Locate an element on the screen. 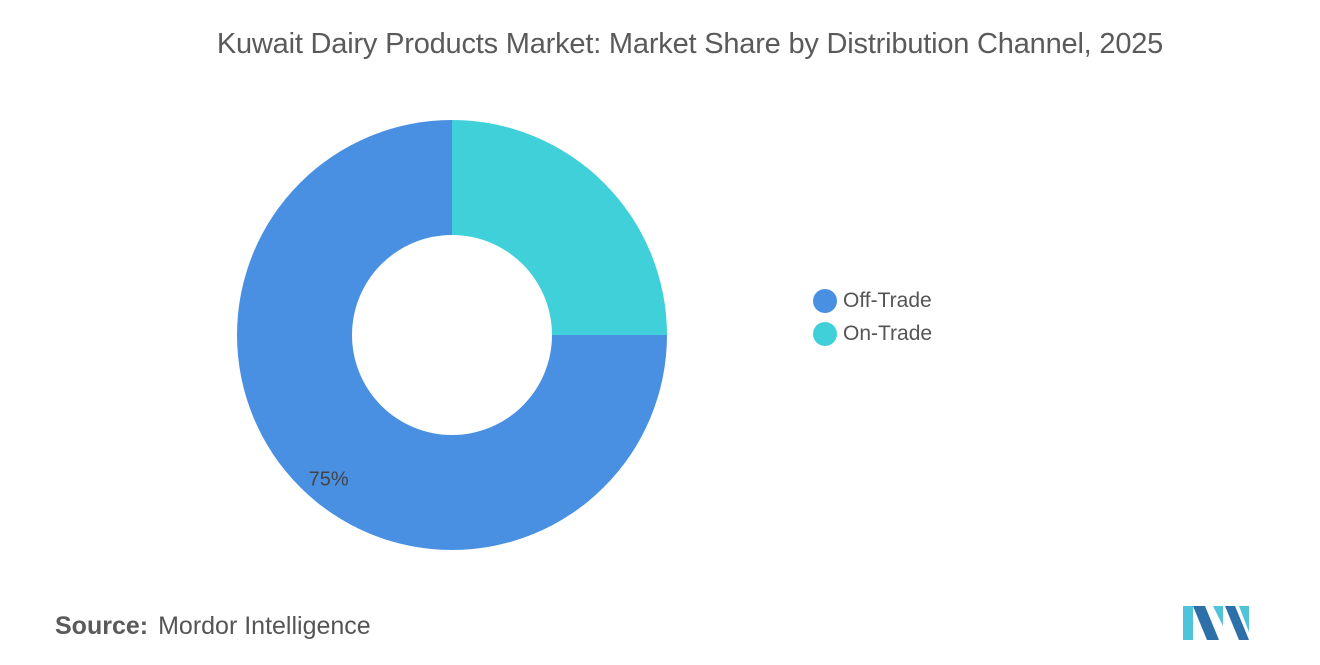  source-note: Source: Mordor Intelligence is located at coordinates (213, 626).